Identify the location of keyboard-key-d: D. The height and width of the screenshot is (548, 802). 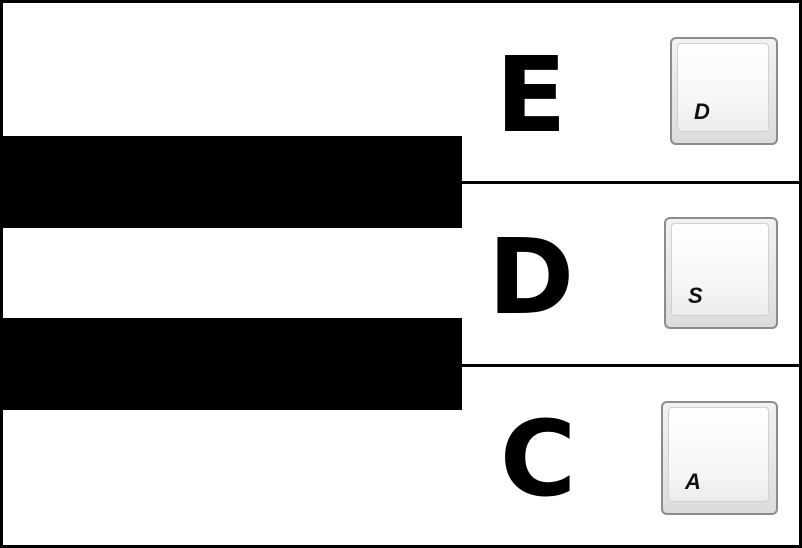
(724, 91).